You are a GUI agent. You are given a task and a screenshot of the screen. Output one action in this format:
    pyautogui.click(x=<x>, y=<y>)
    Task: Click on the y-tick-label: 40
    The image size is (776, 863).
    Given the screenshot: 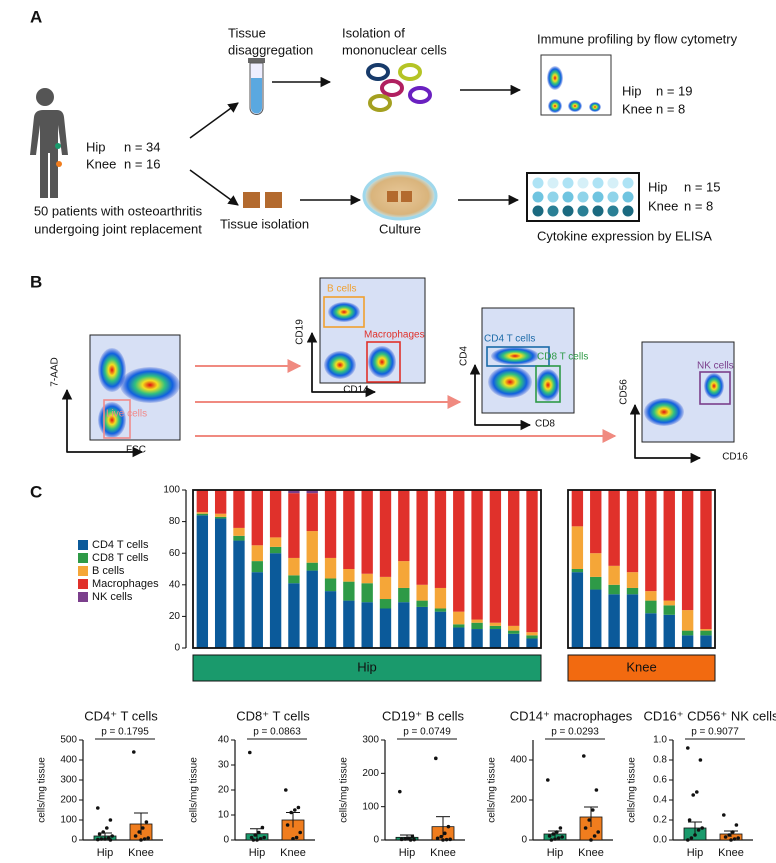 What is the action you would take?
    pyautogui.click(x=224, y=740)
    